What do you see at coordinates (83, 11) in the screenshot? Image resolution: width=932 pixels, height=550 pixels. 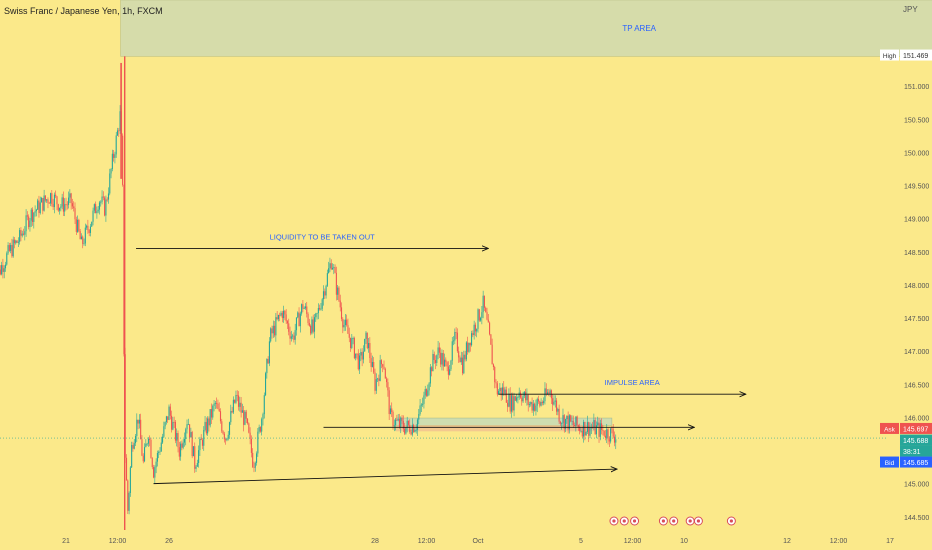 I see `symbol-title: Swiss Franc / Japanese Yen, 1h, FXCM` at bounding box center [83, 11].